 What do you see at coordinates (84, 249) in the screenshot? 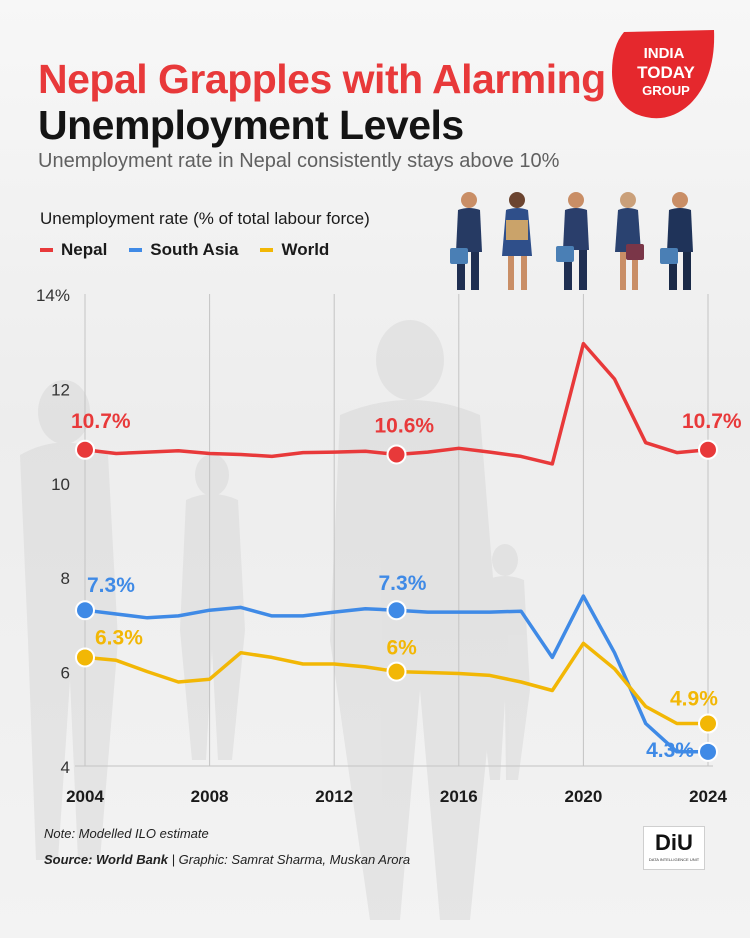
I see `legend-label-nepal: Nepal` at bounding box center [84, 249].